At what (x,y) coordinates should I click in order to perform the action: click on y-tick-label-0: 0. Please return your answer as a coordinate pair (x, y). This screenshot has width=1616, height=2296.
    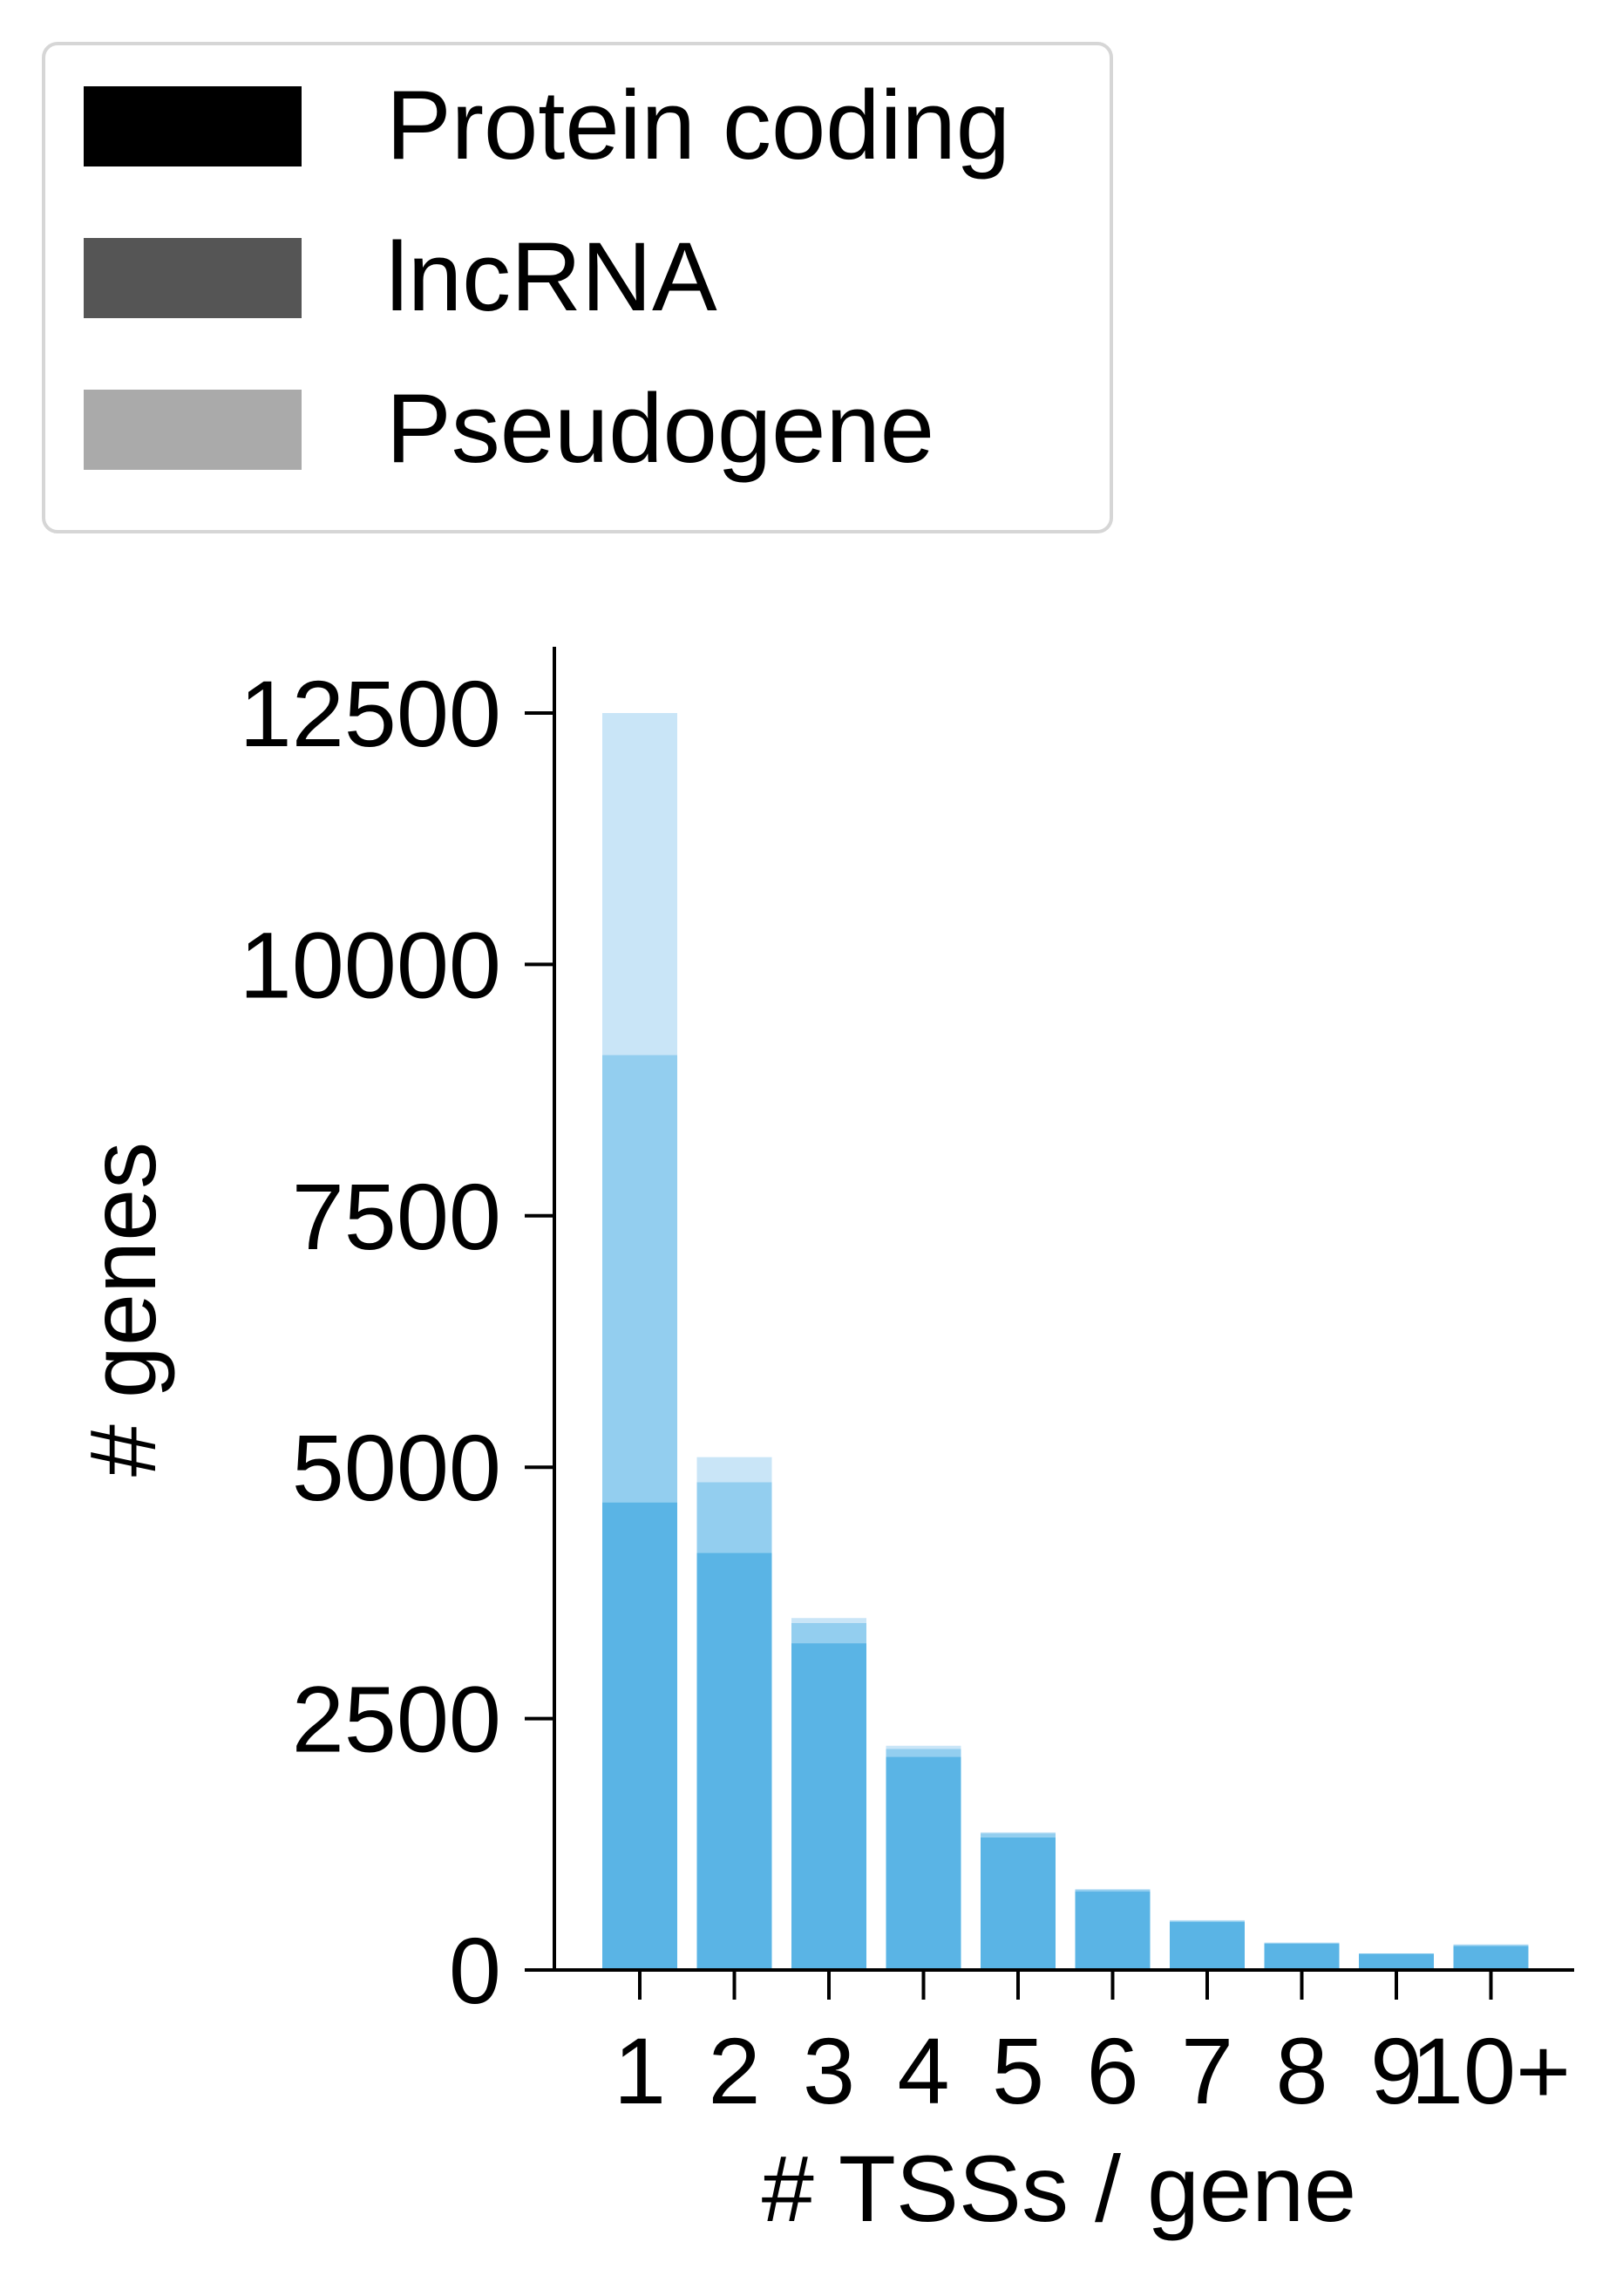
    Looking at the image, I should click on (475, 1971).